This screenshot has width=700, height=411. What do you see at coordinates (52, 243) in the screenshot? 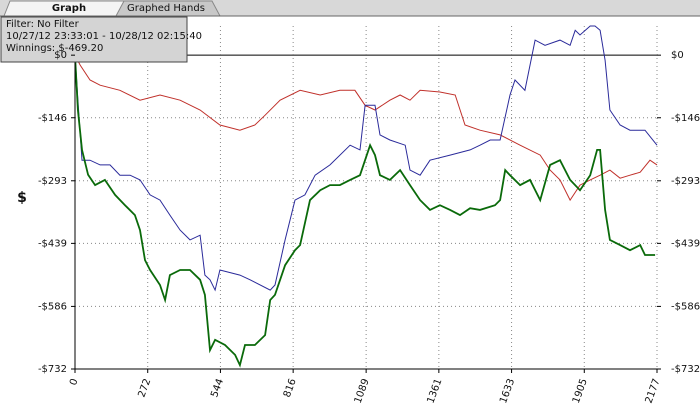
I see `y-tick-label: -$439` at bounding box center [52, 243].